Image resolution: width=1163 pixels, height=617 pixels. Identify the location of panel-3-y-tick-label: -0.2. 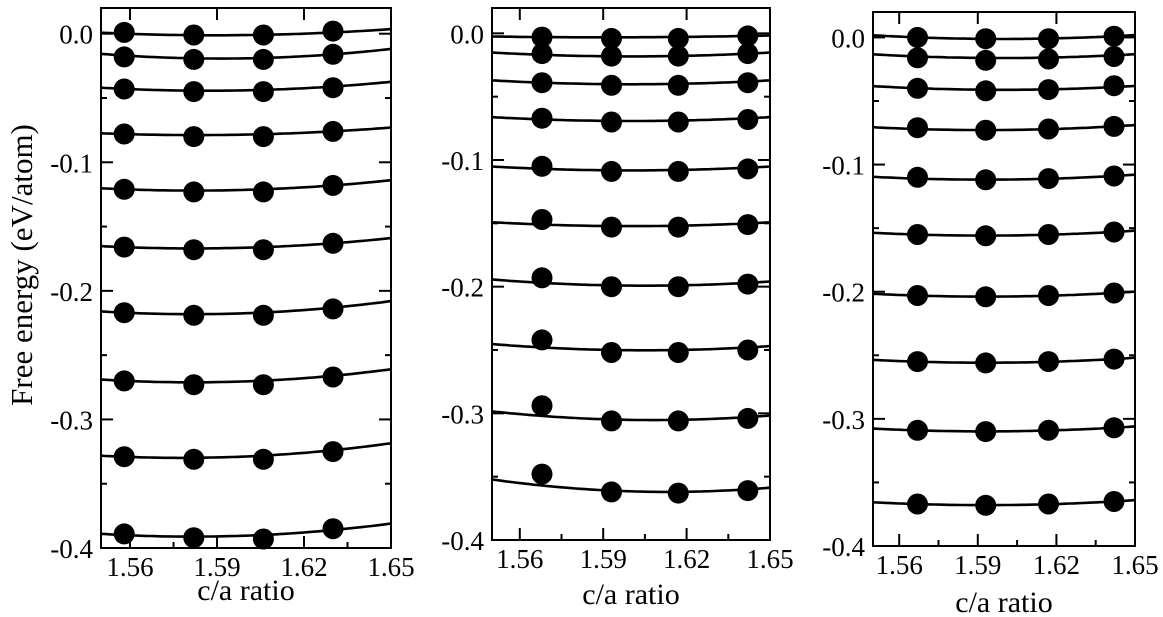
(843, 293).